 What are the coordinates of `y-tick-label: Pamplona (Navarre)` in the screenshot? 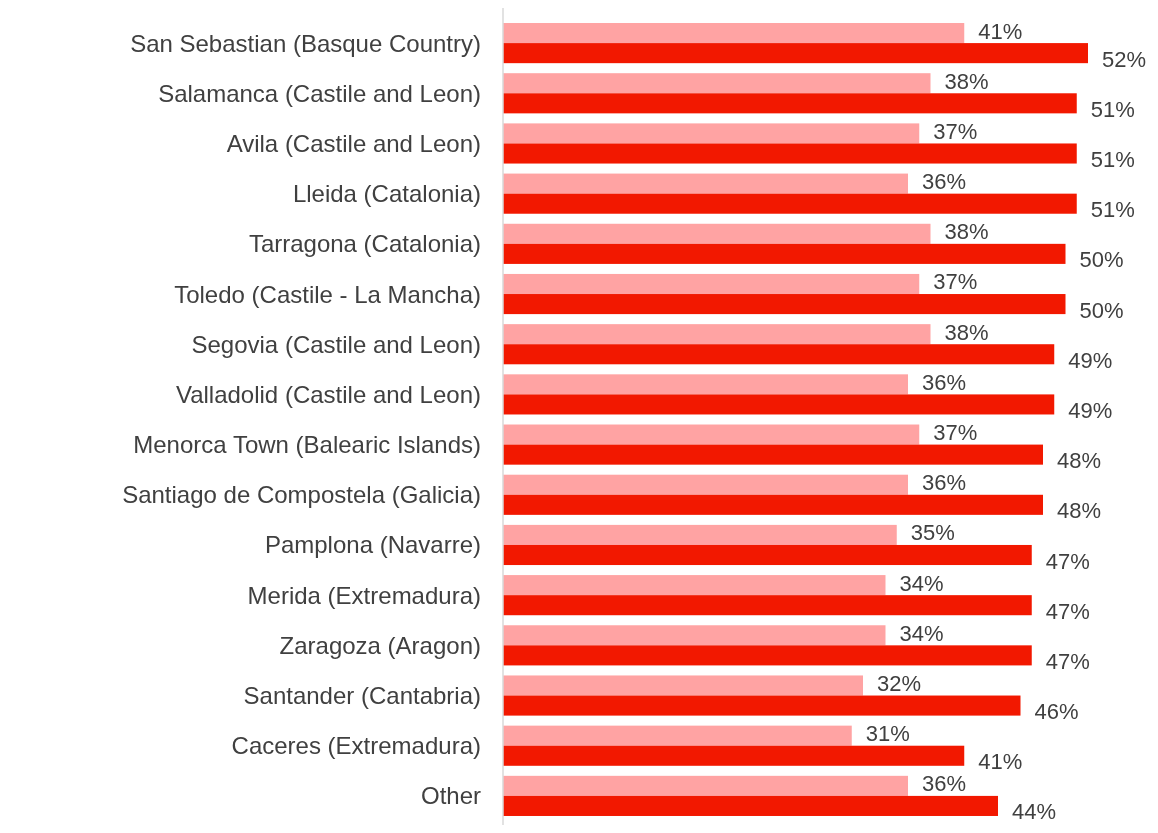 It's located at (372, 545).